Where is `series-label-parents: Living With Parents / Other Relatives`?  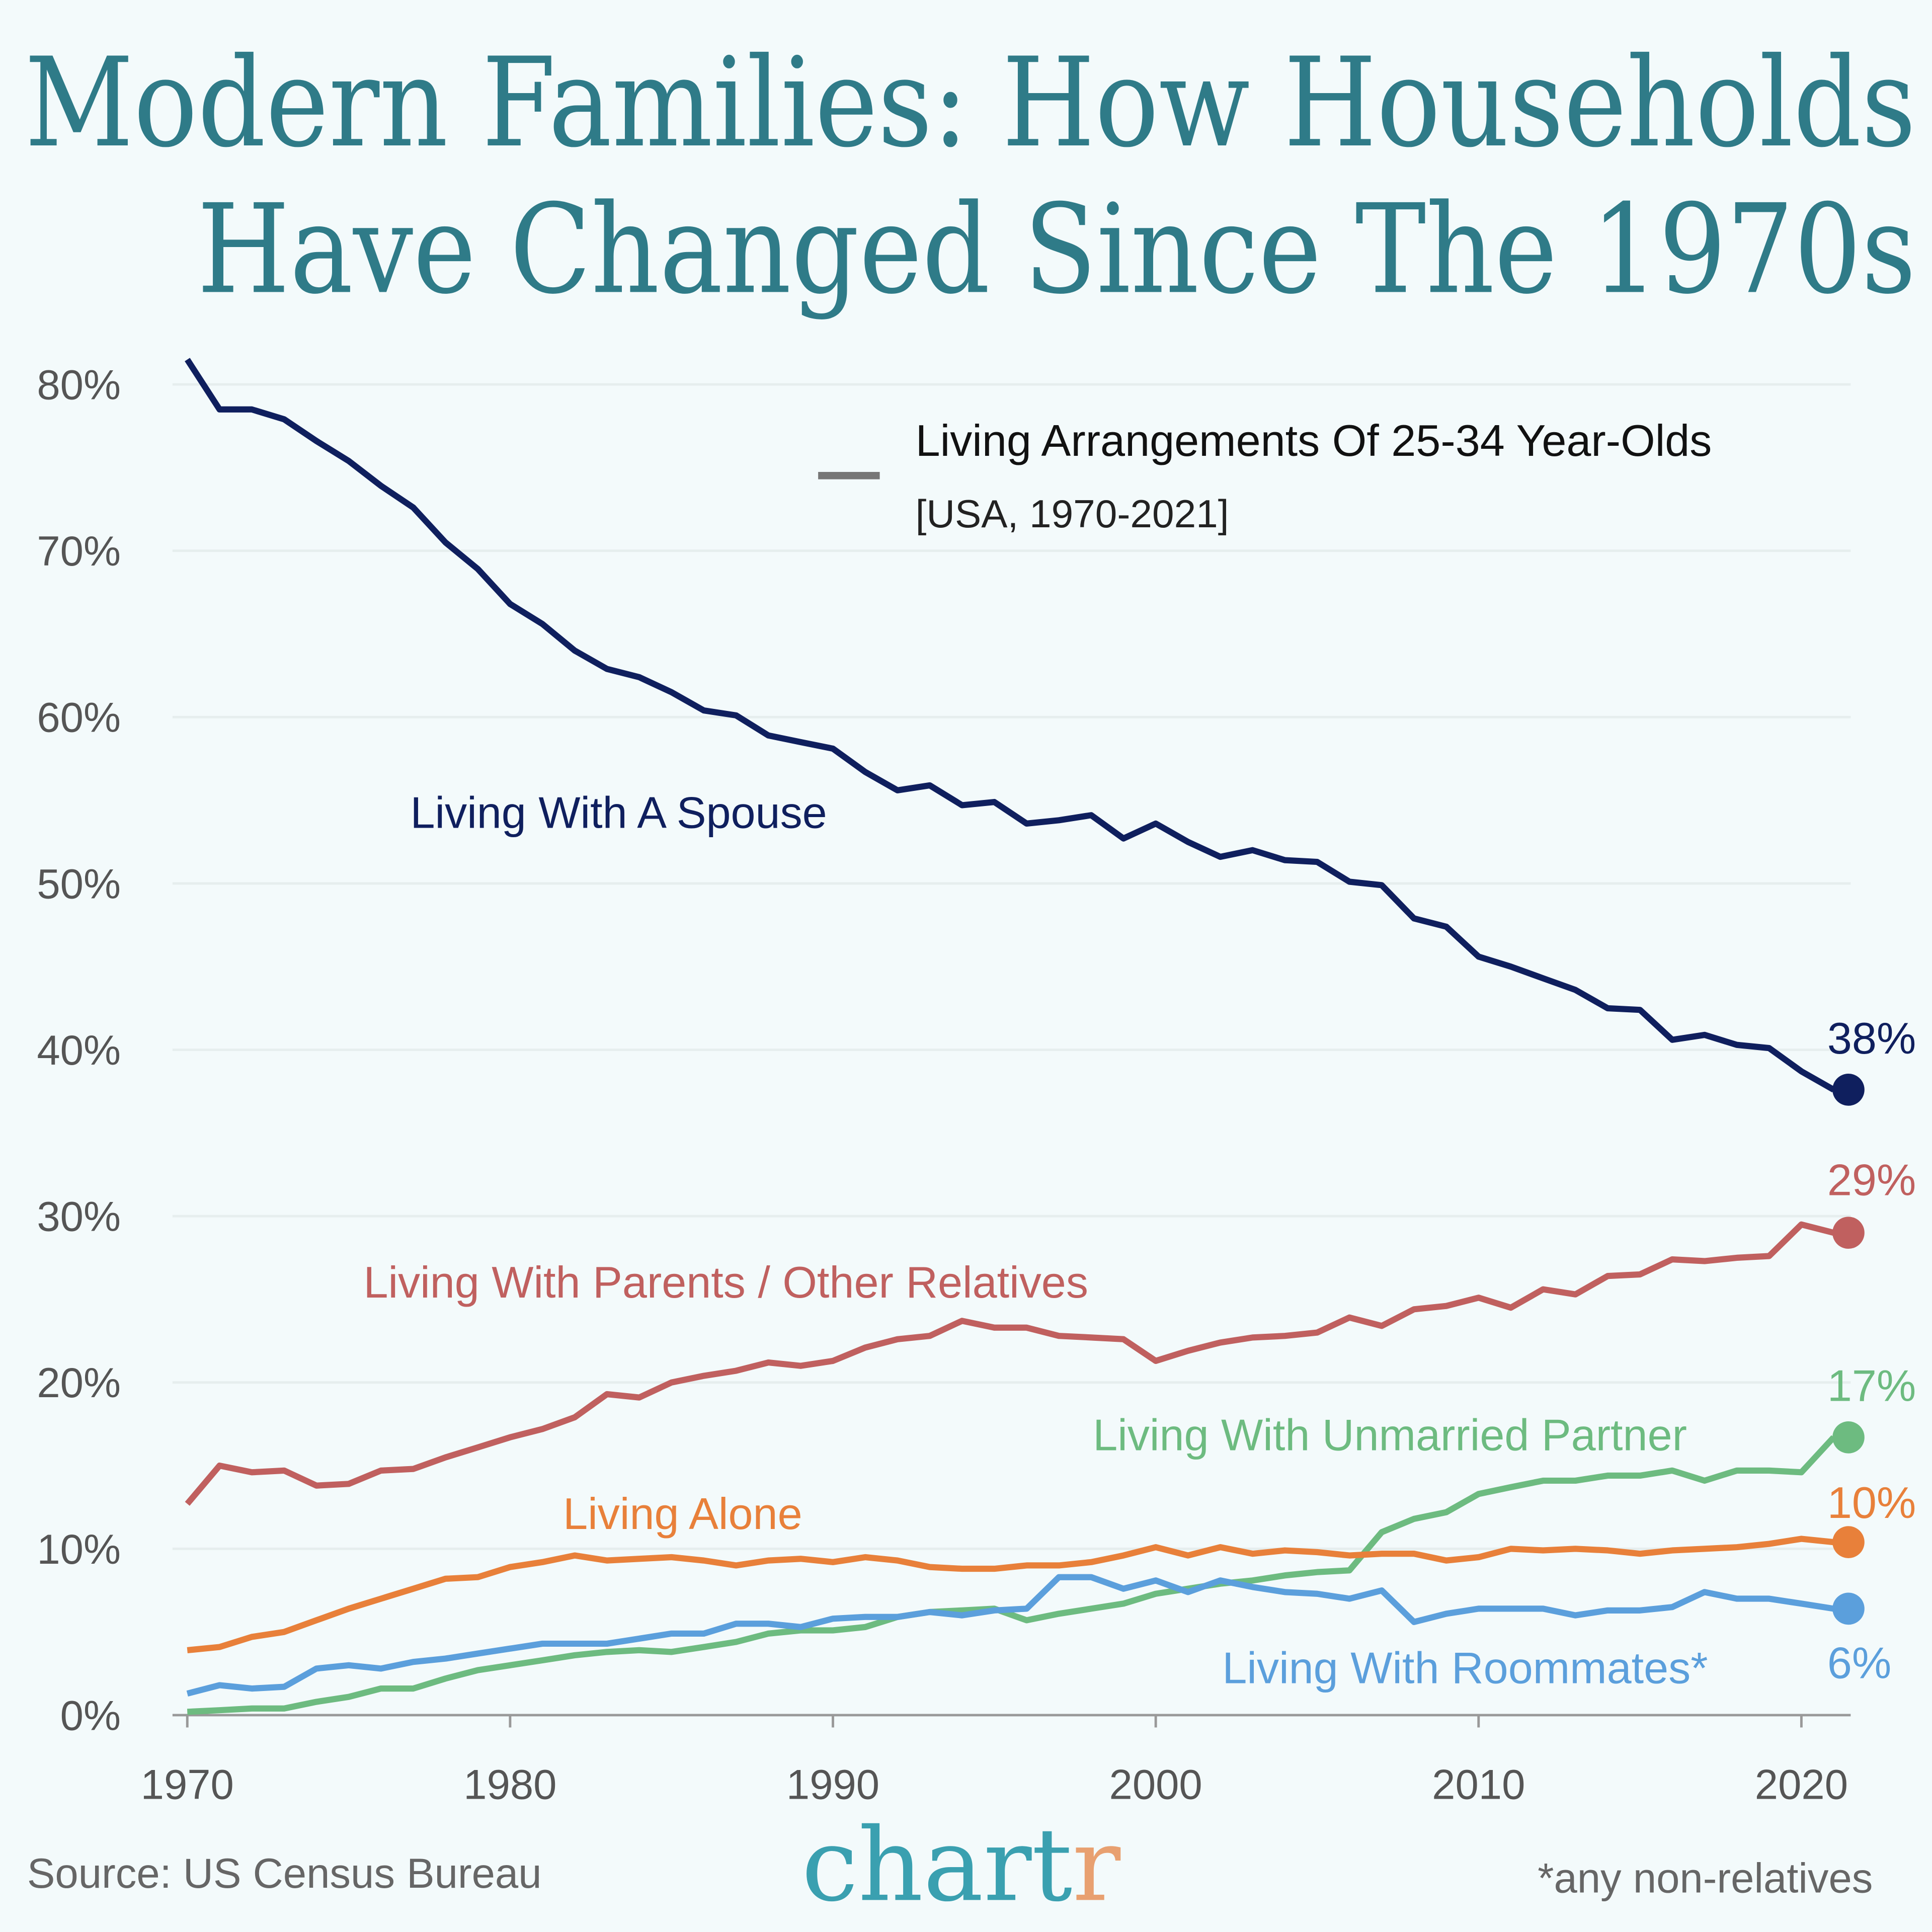
series-label-parents: Living With Parents / Other Relatives is located at coordinates (726, 1282).